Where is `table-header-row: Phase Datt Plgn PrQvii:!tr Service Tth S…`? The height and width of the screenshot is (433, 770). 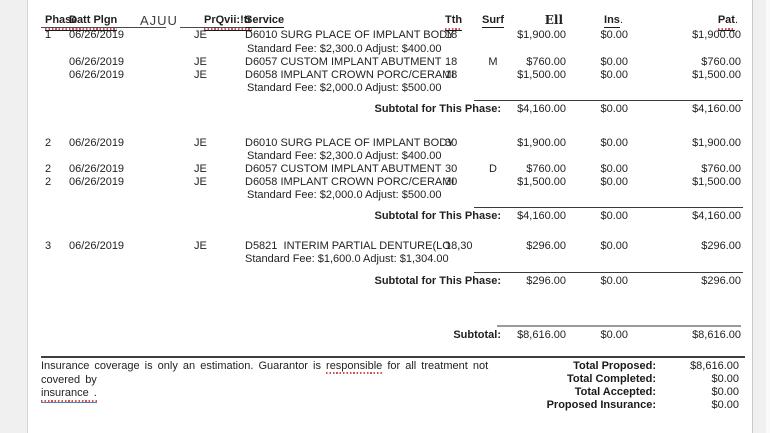
table-header-row: Phase Datt Plgn PrQvii:!tr Service Tth S… is located at coordinates (391, 22).